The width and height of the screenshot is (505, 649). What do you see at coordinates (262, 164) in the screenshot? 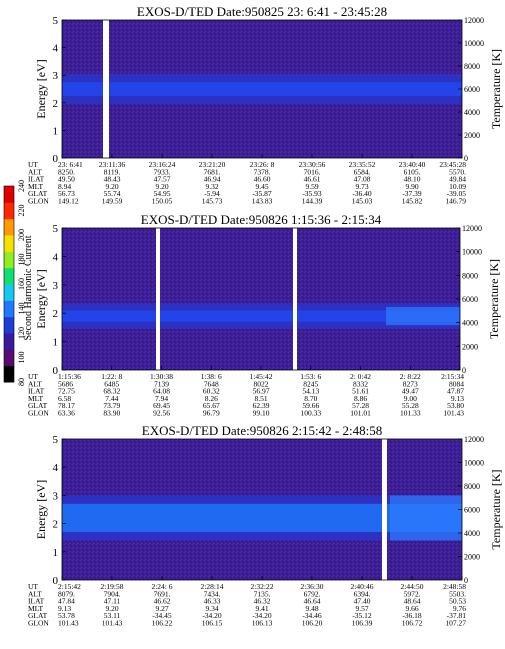
I see `table-cell: 23:26: 8` at bounding box center [262, 164].